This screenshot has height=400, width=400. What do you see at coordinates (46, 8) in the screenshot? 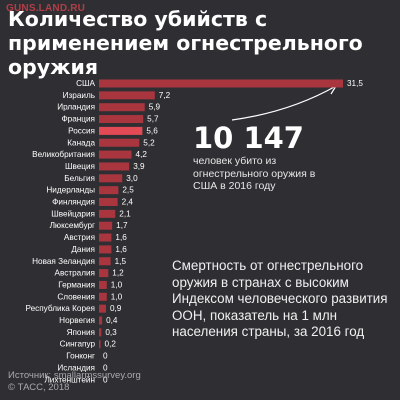
I see `watermark: GUNS.LAND.RU` at bounding box center [46, 8].